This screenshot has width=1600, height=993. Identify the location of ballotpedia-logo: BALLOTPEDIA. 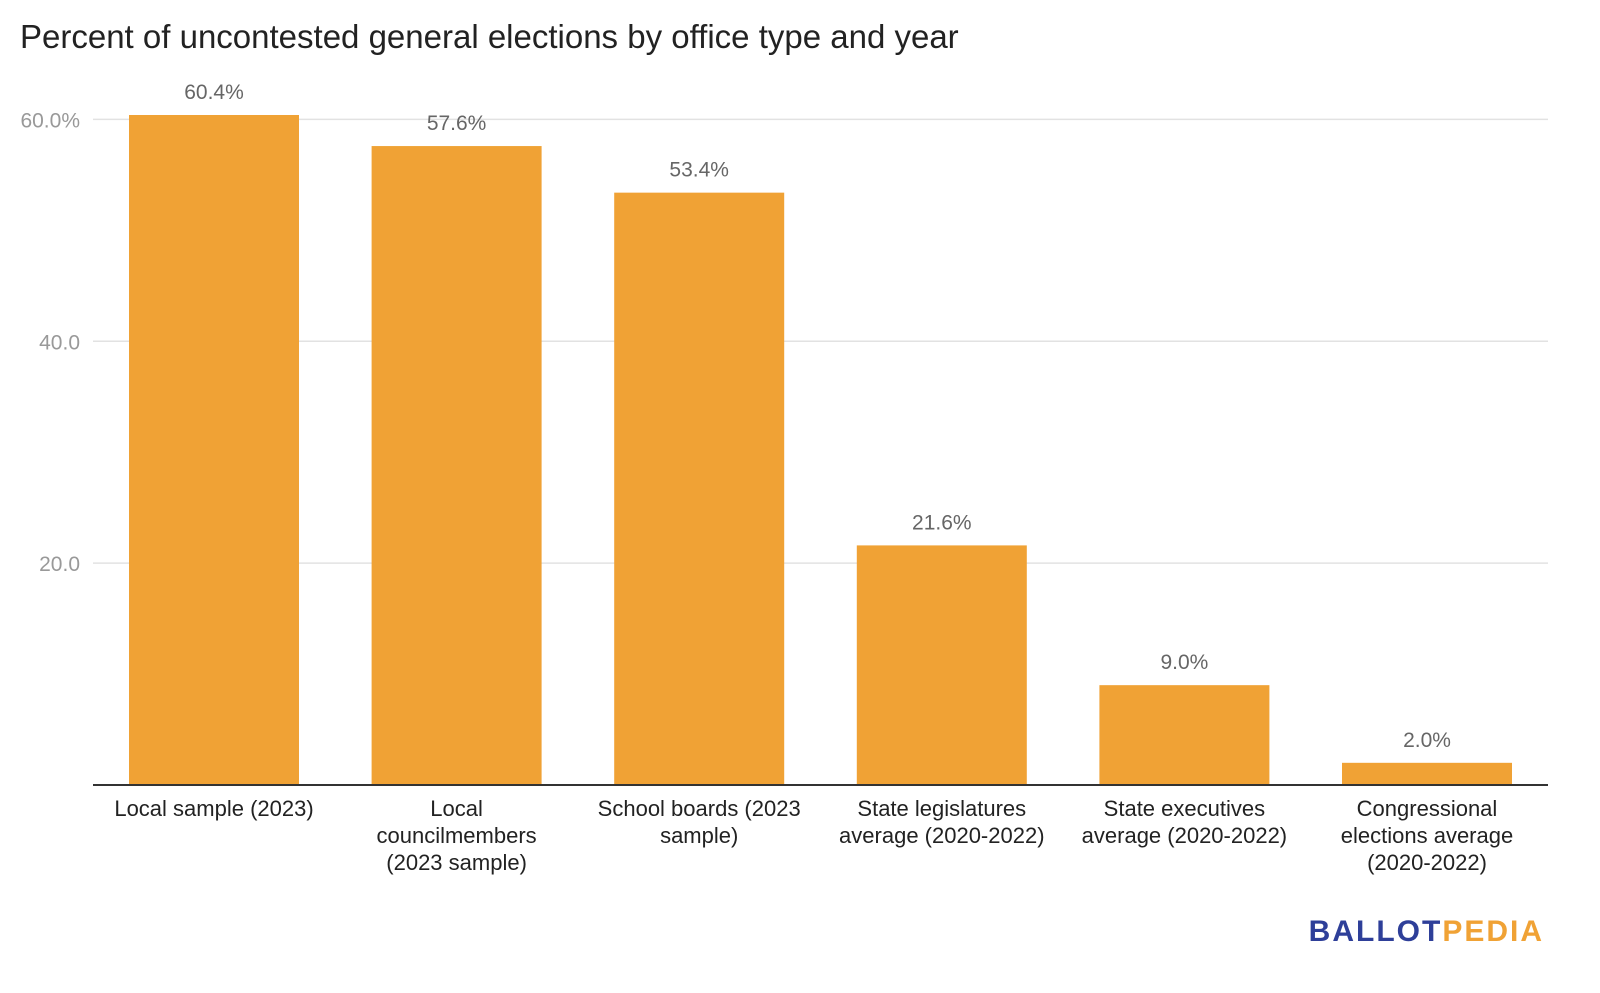
(1426, 932).